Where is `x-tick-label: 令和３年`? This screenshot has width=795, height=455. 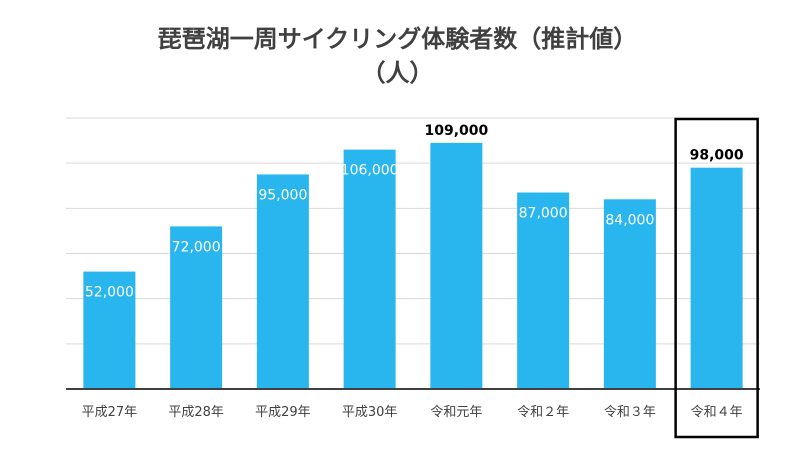
x-tick-label: 令和３年 is located at coordinates (630, 412).